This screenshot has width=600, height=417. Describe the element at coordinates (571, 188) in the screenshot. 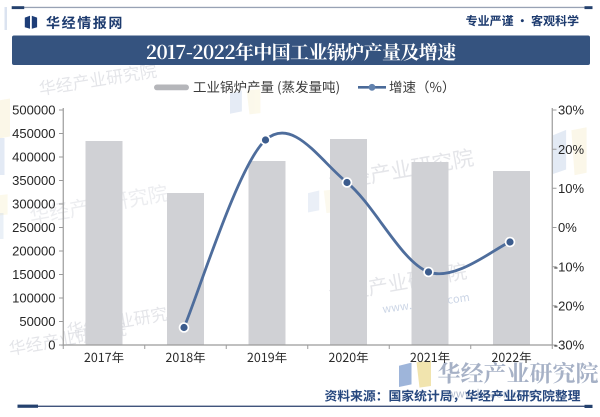

I see `svg-text: 10%` at that location.